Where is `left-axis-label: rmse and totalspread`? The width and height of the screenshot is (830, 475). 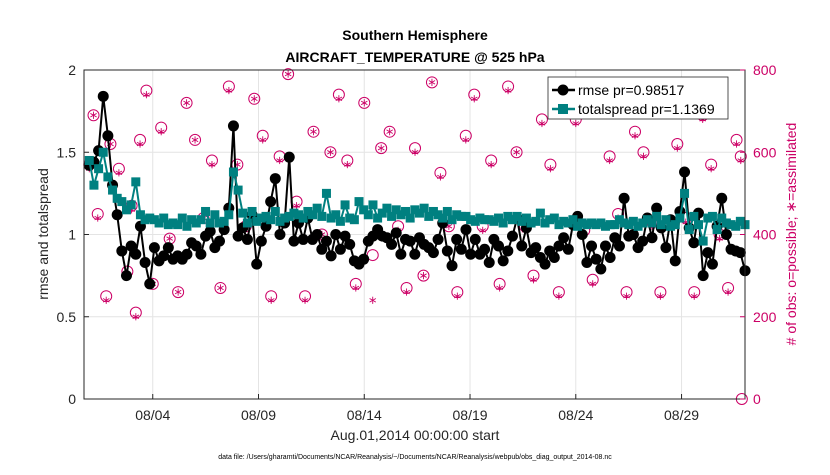
left-axis-label: rmse and totalspread is located at coordinates (43, 234).